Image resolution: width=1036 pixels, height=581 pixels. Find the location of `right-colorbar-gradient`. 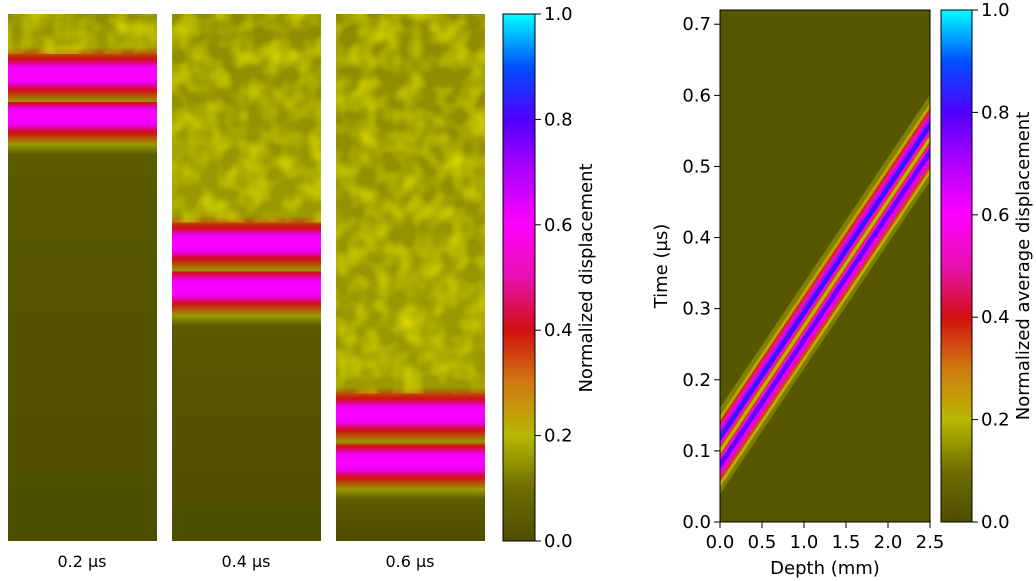

right-colorbar-gradient is located at coordinates (956, 266).